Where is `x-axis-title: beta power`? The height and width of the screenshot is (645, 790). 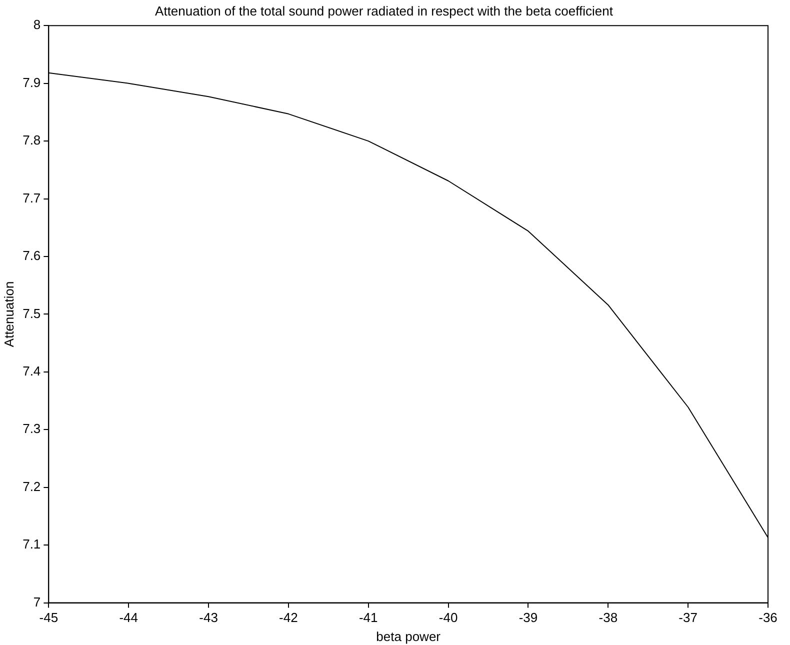 x-axis-title: beta power is located at coordinates (409, 636).